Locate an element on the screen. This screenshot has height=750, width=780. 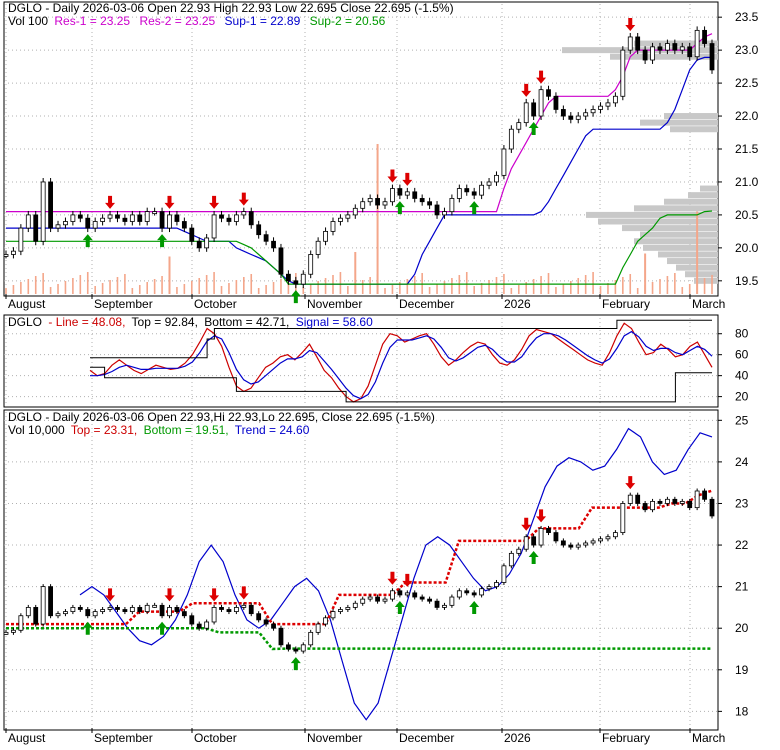
x-tick-label: December is located at coordinates (426, 304).